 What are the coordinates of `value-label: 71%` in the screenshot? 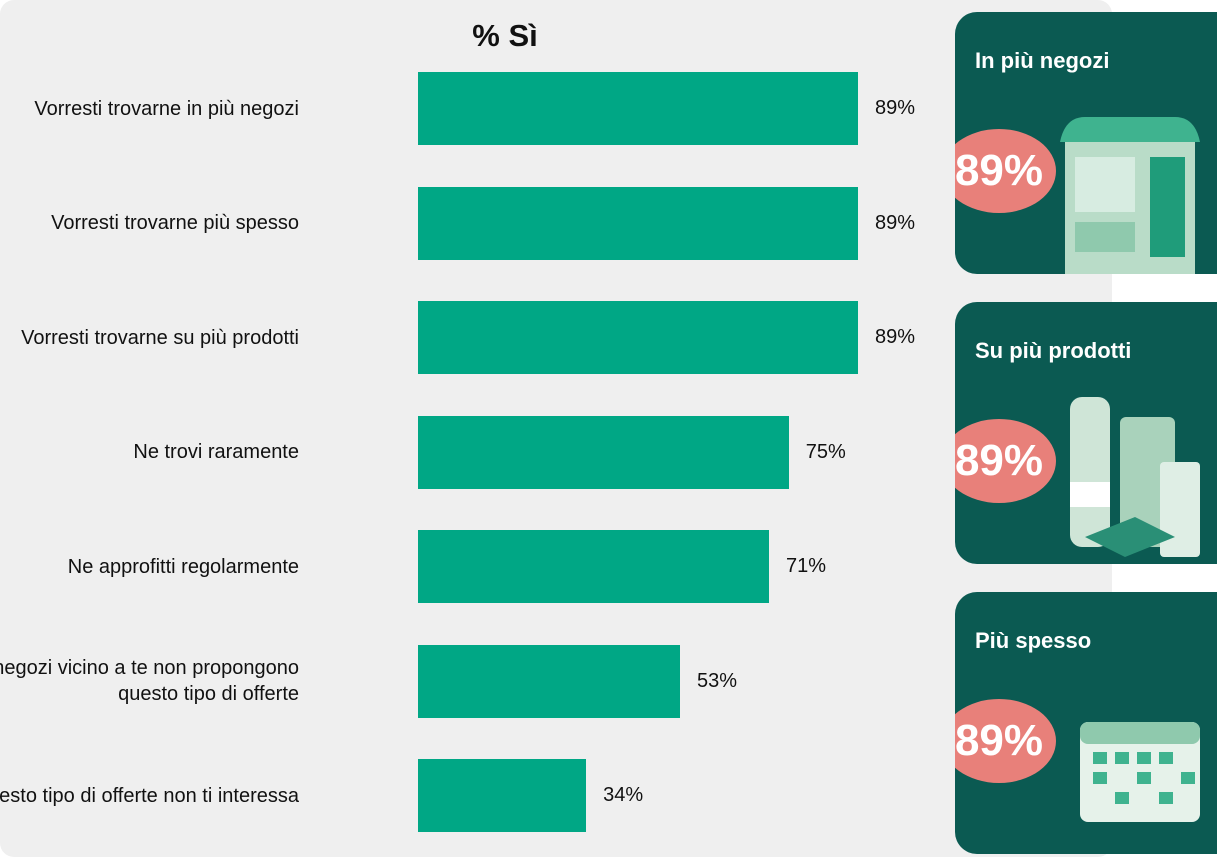 It's located at (806, 566).